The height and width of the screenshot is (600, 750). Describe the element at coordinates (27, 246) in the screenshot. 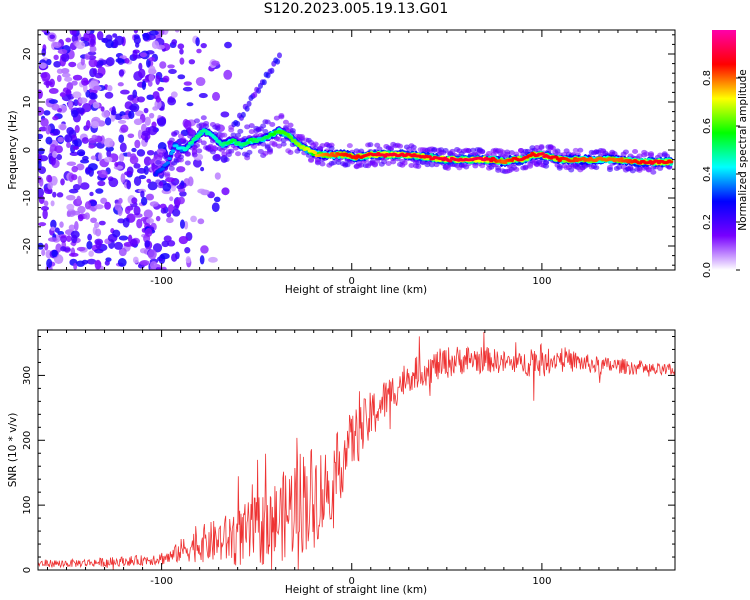

I see `y-tick-label: -20` at that location.